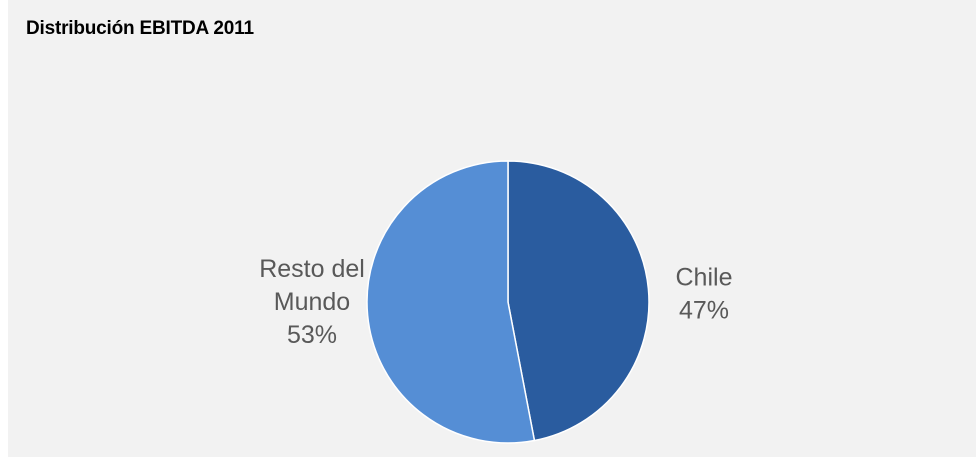 The height and width of the screenshot is (457, 976). Describe the element at coordinates (704, 294) in the screenshot. I see `pie-slice-label-1: Chile 47%` at that location.